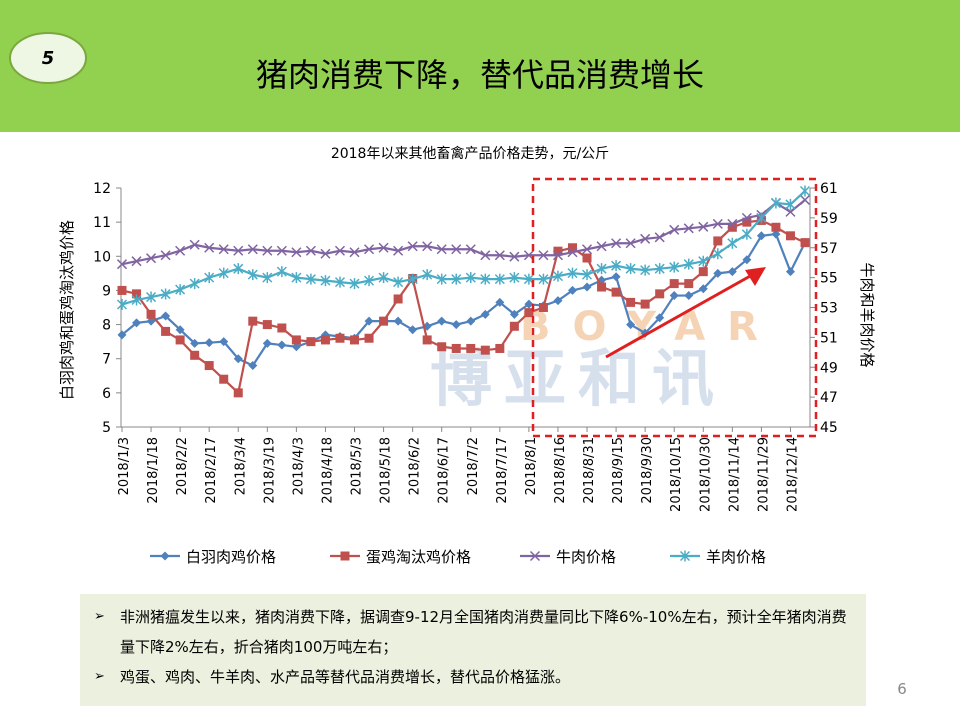  What do you see at coordinates (902, 689) in the screenshot?
I see `page-number: 6` at bounding box center [902, 689].